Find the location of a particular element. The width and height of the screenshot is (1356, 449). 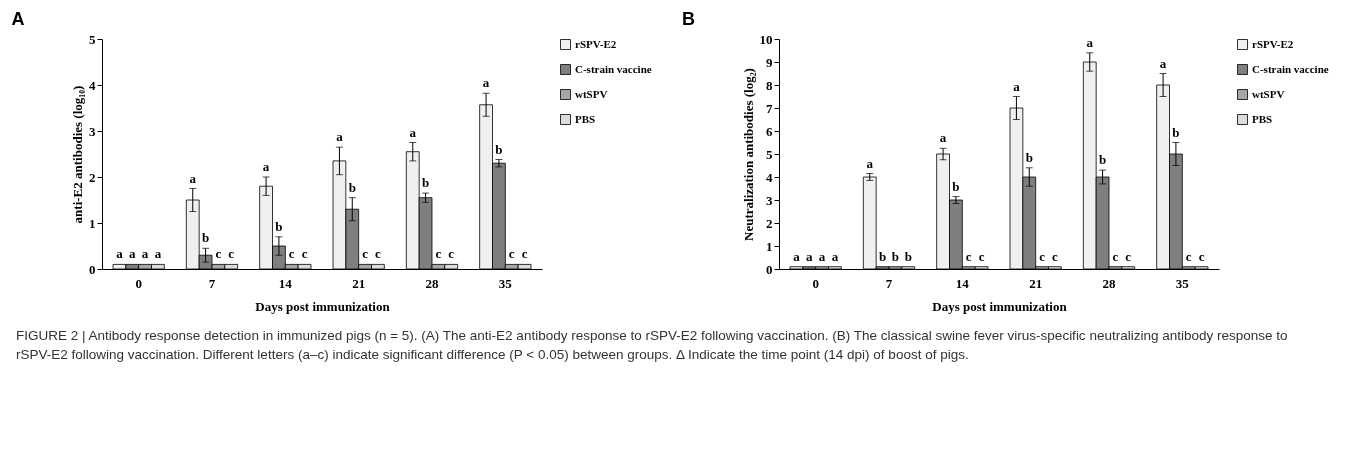

chart-title: A is located at coordinates (18, 19).